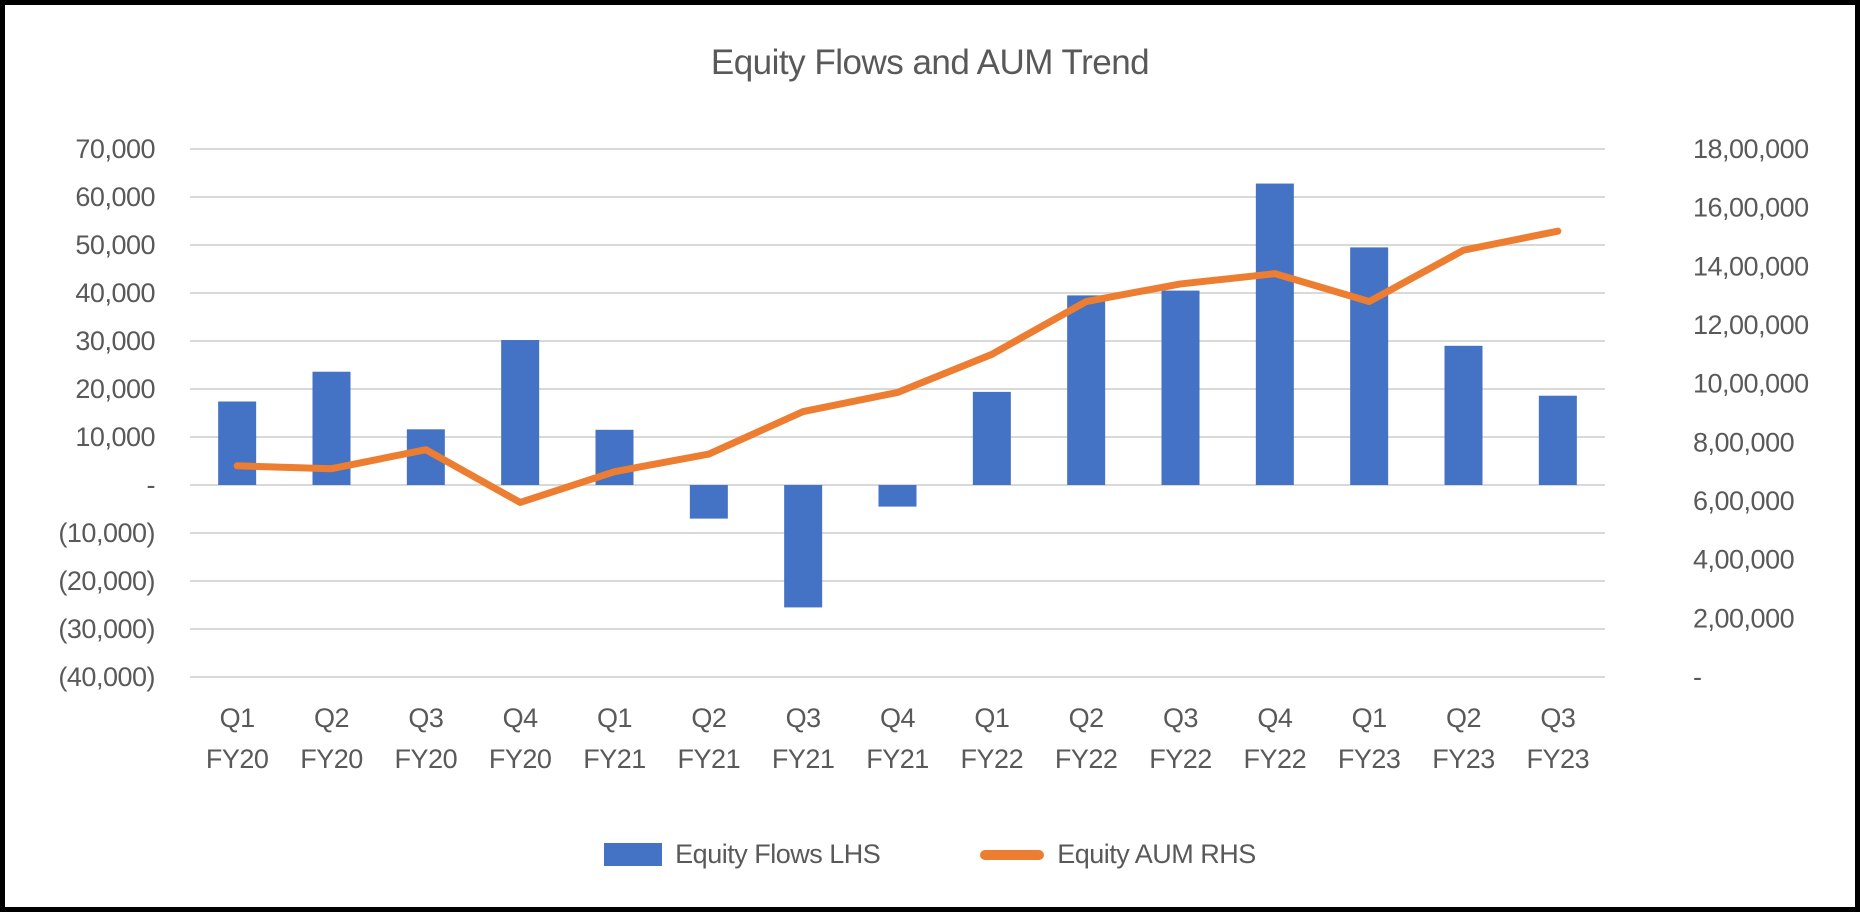 The image size is (1860, 912). Describe the element at coordinates (1743, 560) in the screenshot. I see `y-axis-right-tick-label: 4,00,000` at that location.